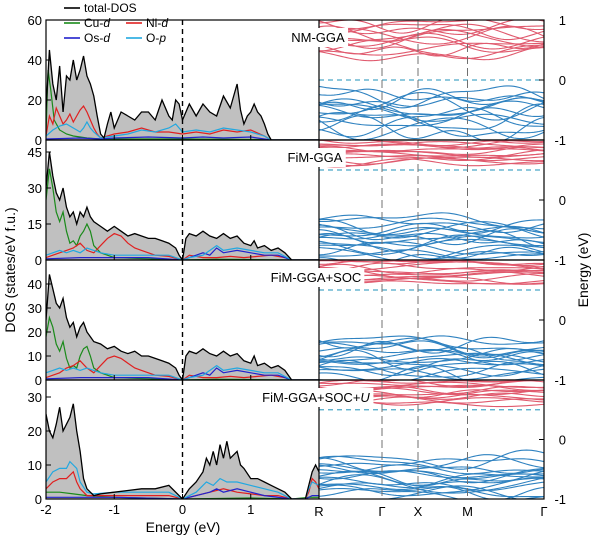 This screenshot has width=596, height=546. Describe the element at coordinates (97, 23) in the screenshot. I see `legend-label: Cu-d` at that location.